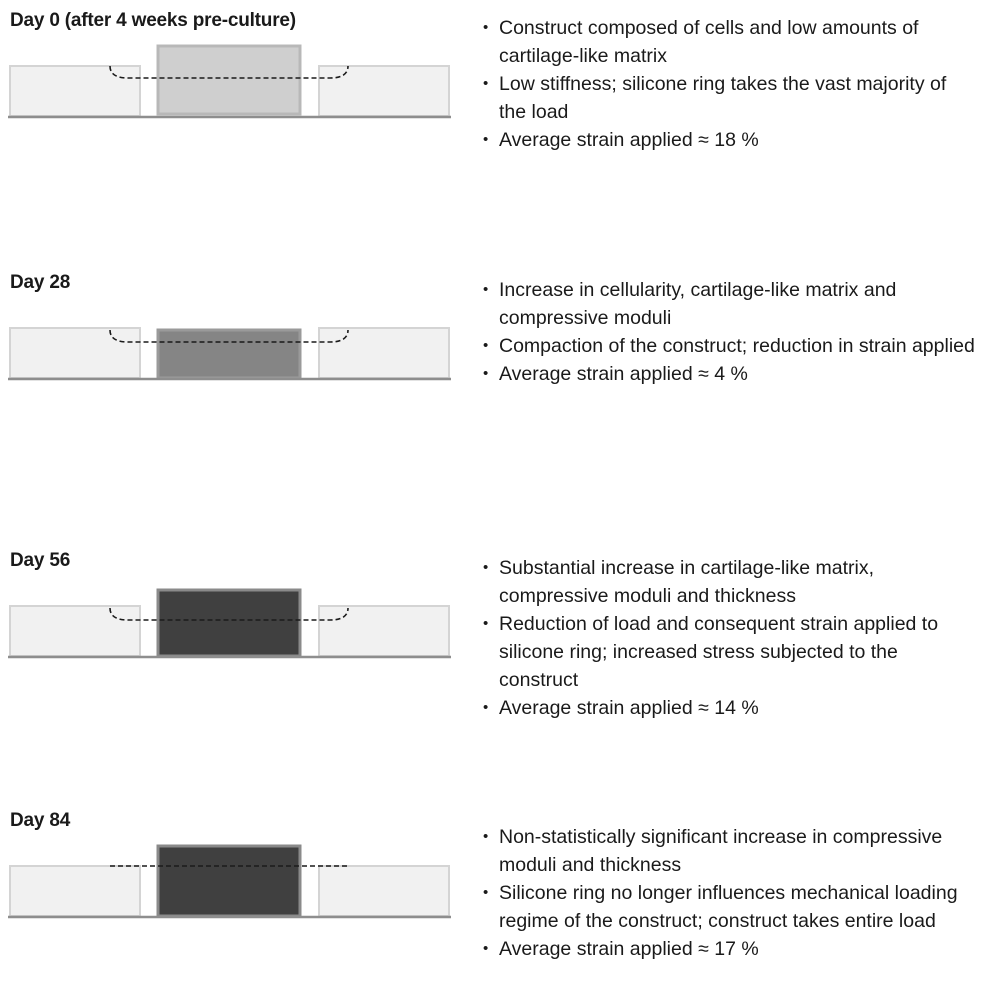  Describe the element at coordinates (730, 949) in the screenshot. I see `bullet-item: Average strain applied ≈ 17 %` at that location.